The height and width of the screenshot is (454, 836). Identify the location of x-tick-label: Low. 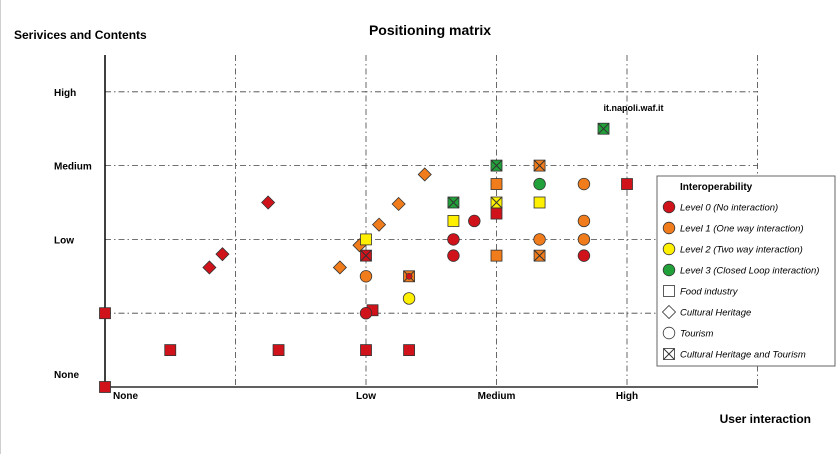
(366, 396).